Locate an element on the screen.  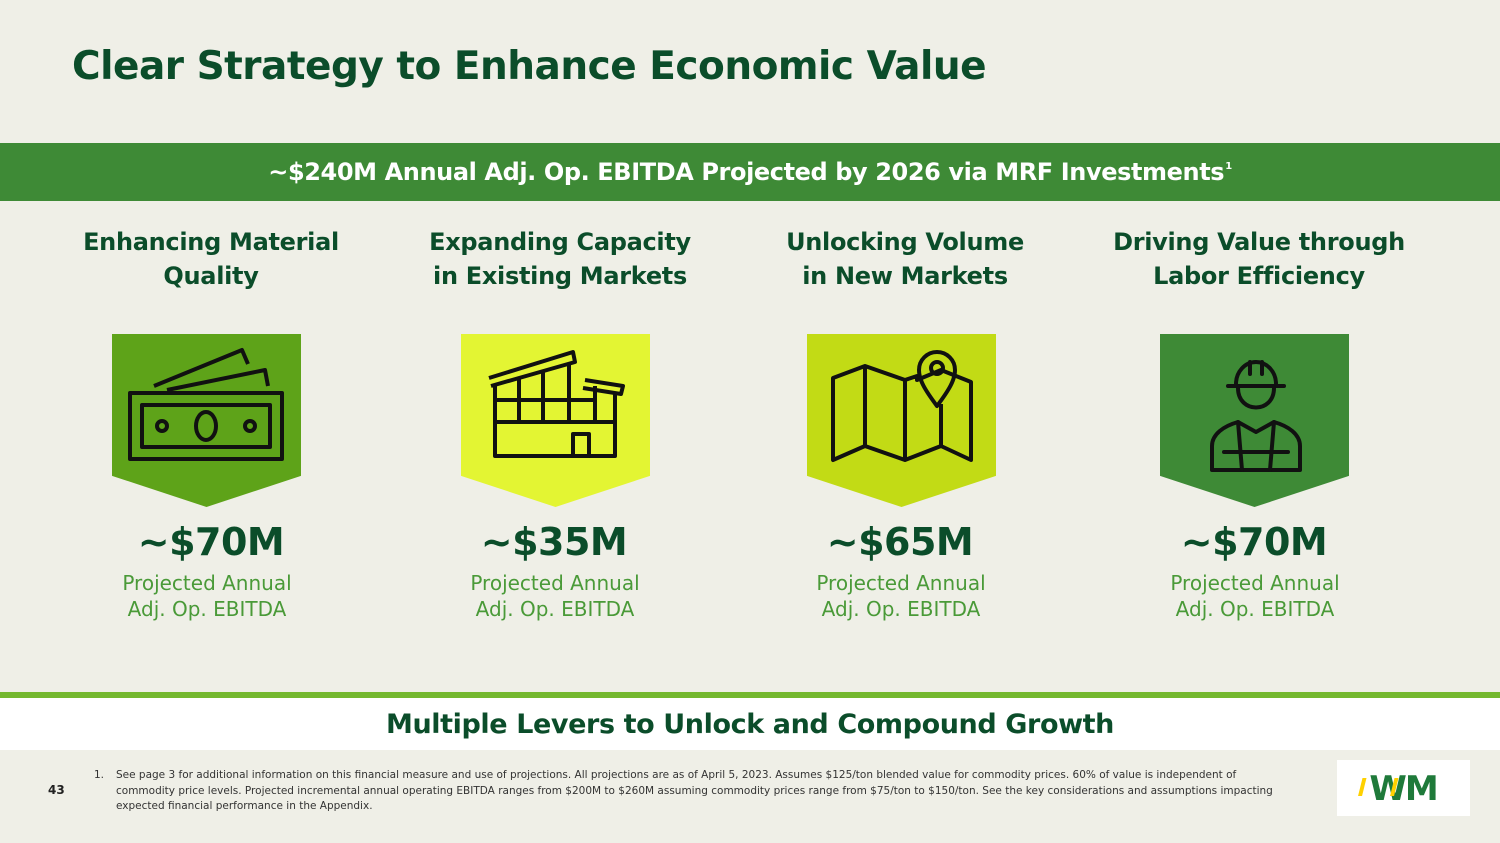
lever-heading: Driving Value through Labor Efficiency is located at coordinates (1259, 260).